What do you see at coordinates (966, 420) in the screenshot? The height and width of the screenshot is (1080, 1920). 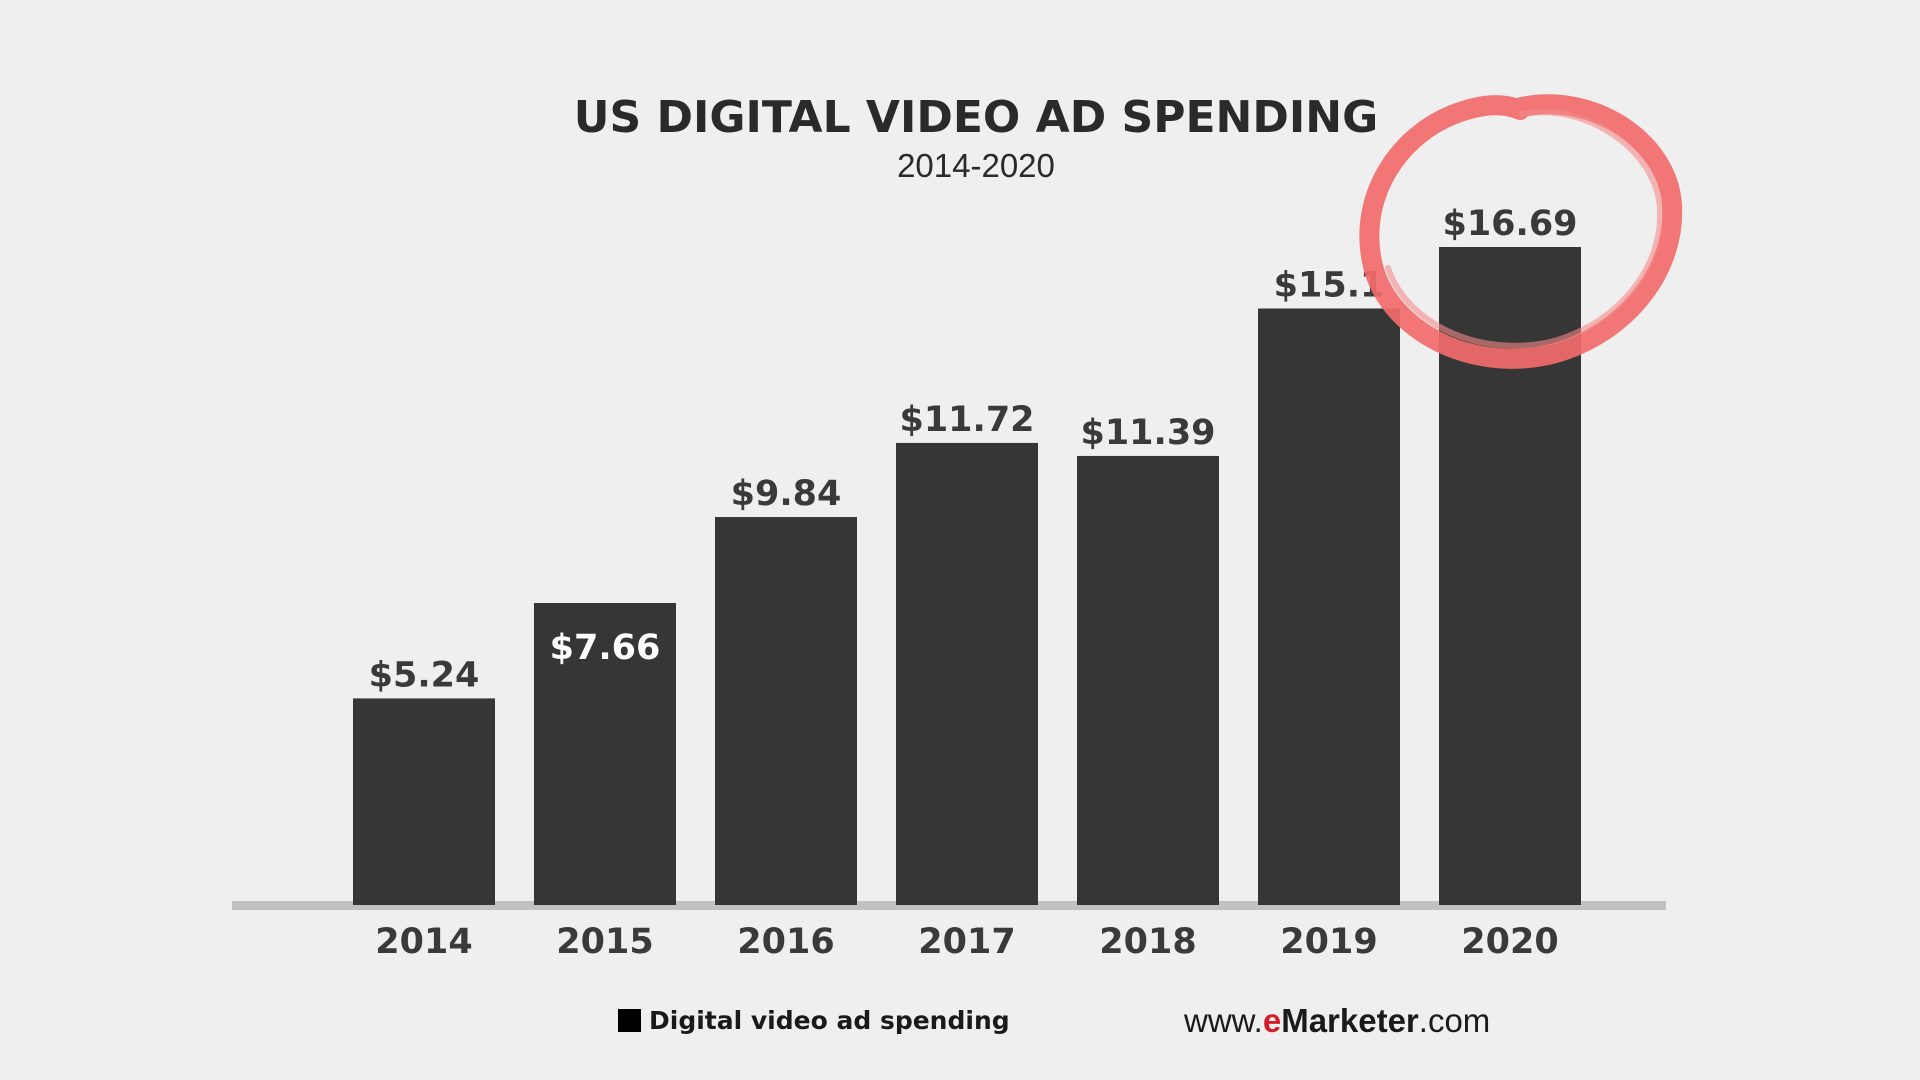 I see `data-label-2017: $11.72` at bounding box center [966, 420].